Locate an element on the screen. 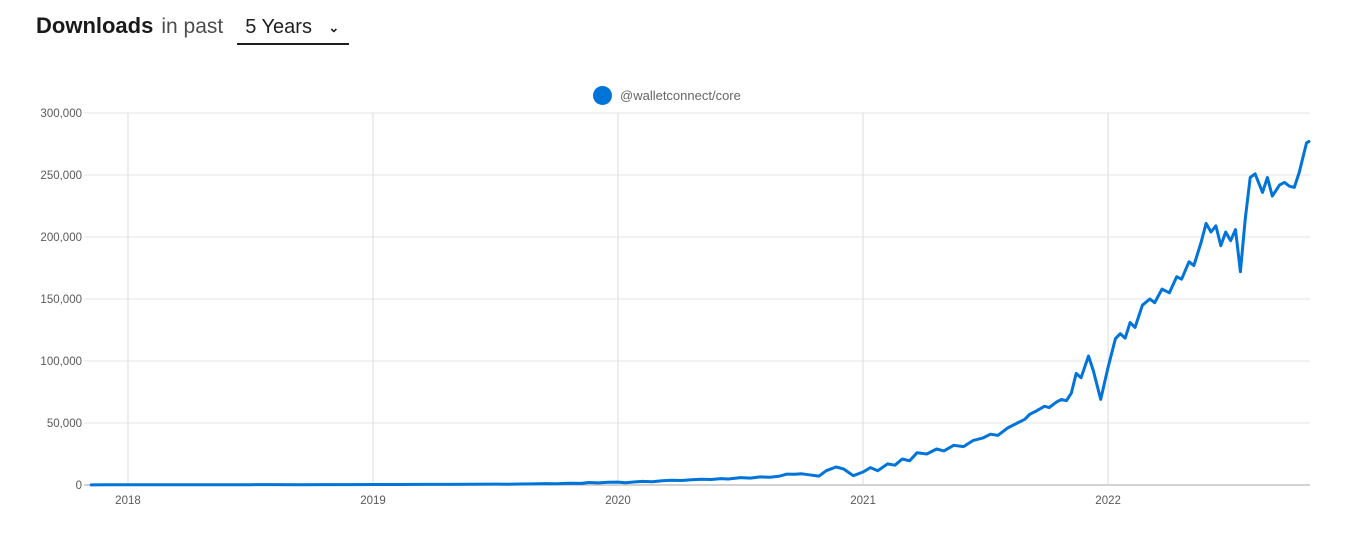 The image size is (1355, 534). x-tick-label: 2020 is located at coordinates (618, 501).